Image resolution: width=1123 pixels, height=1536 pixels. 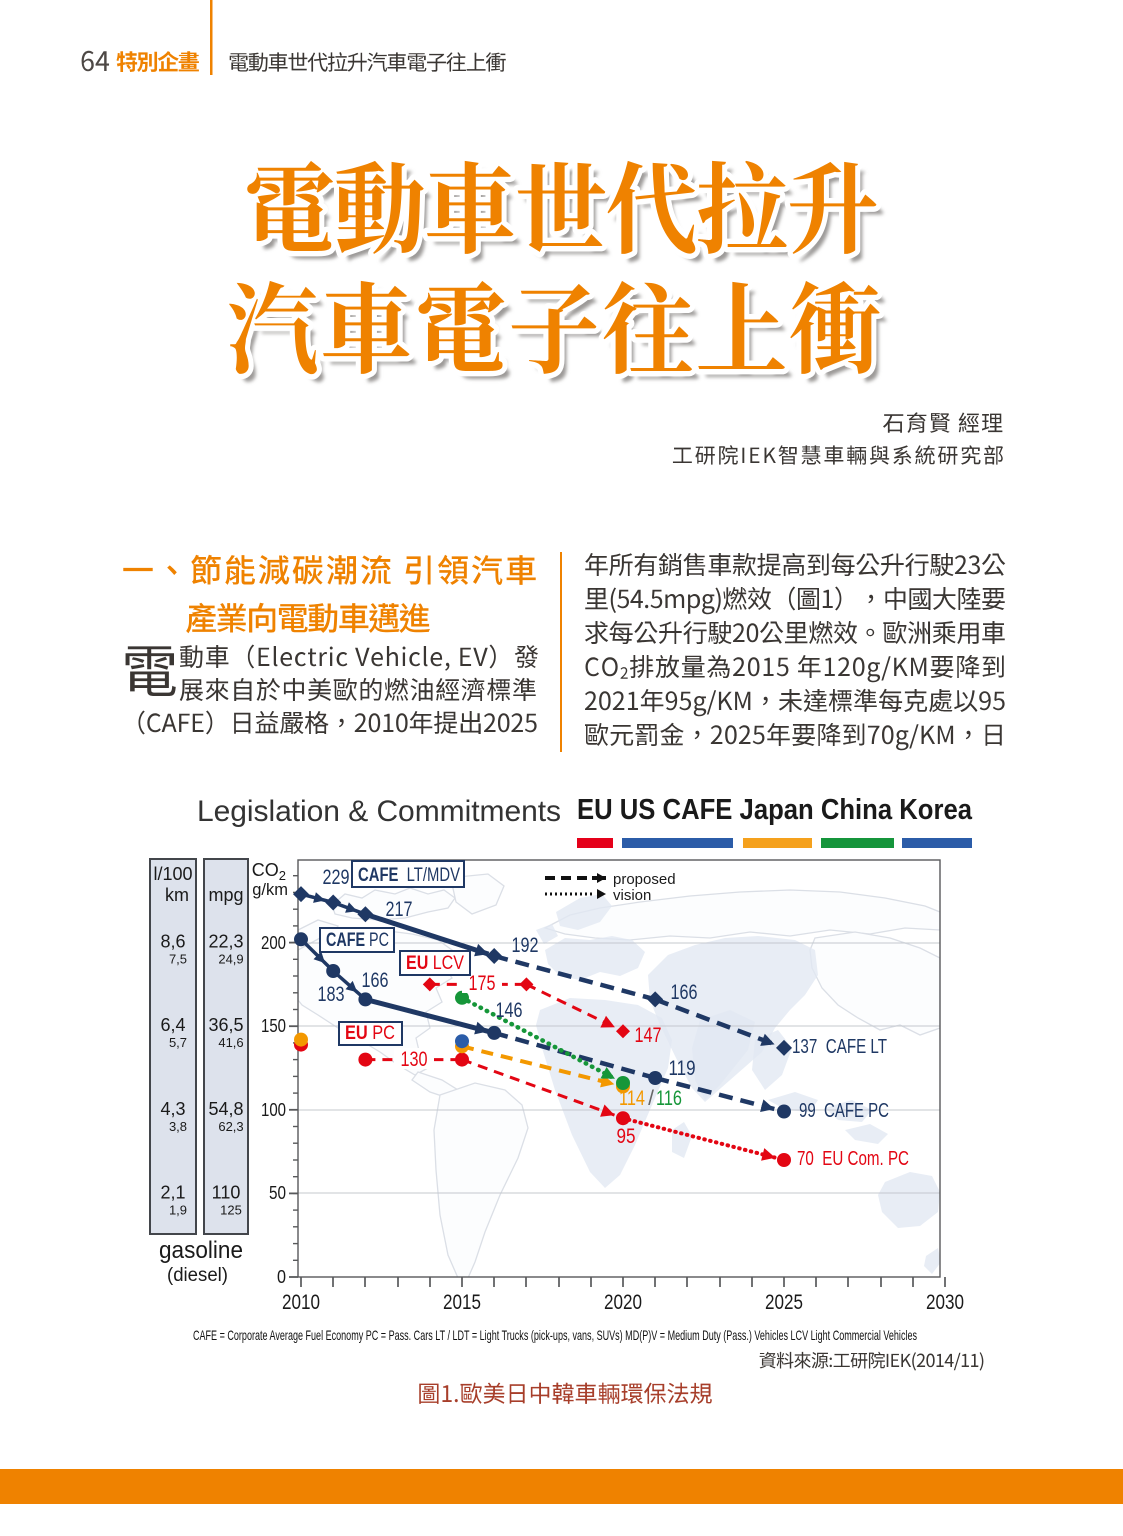 I want to click on svg-text: 22,3, so click(x=225, y=942).